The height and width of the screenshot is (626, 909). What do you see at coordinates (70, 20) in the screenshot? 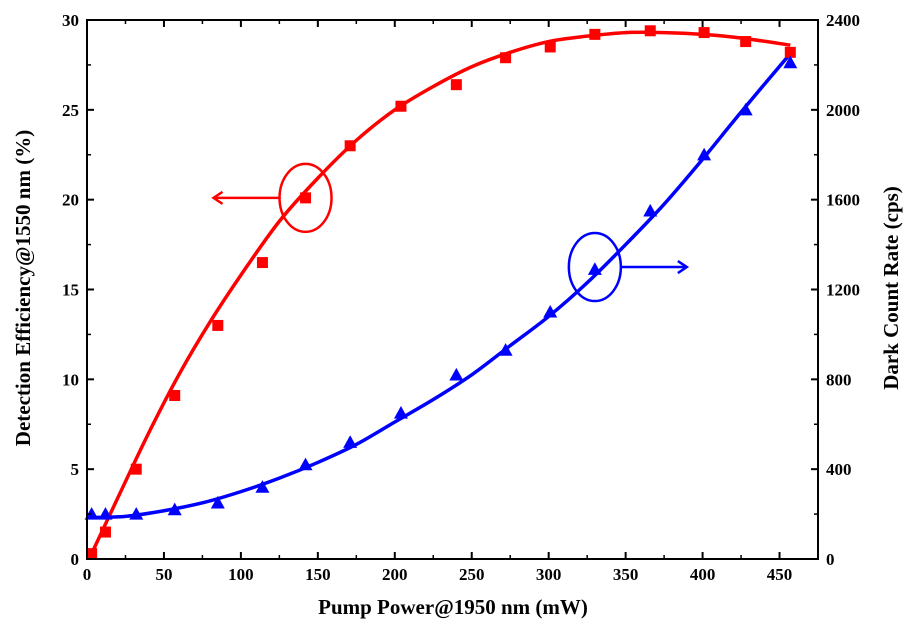
I see `y-left-tick-label: 30` at bounding box center [70, 20].